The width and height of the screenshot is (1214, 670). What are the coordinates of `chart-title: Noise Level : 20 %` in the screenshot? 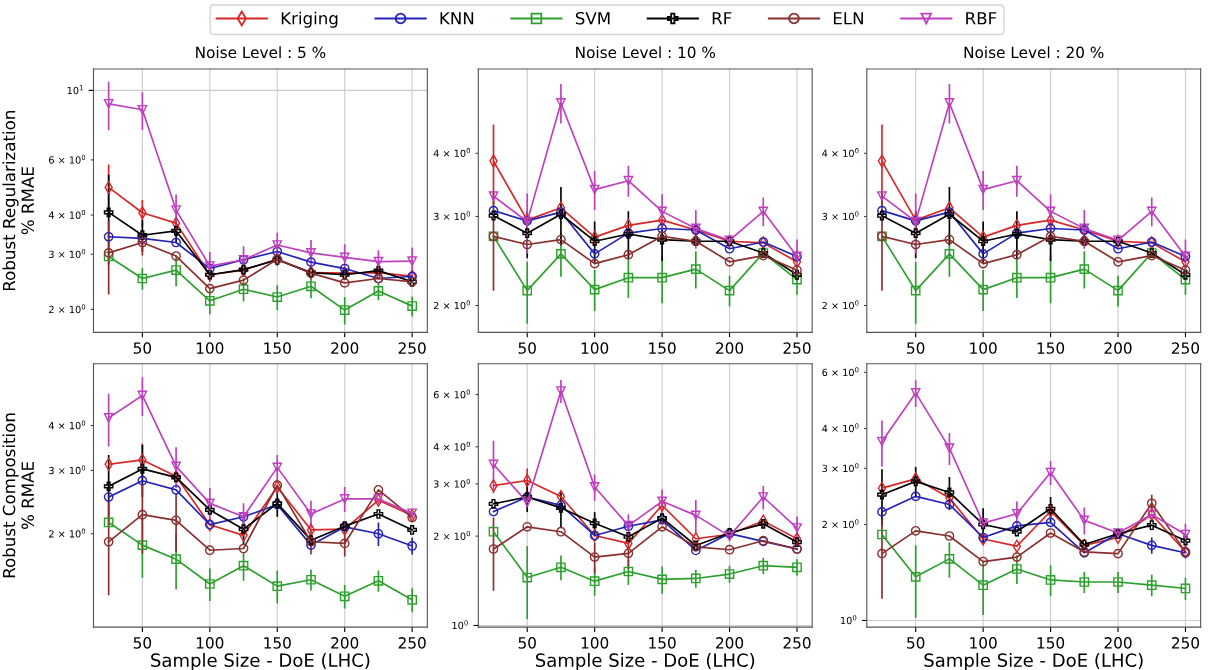 It's located at (1034, 52).